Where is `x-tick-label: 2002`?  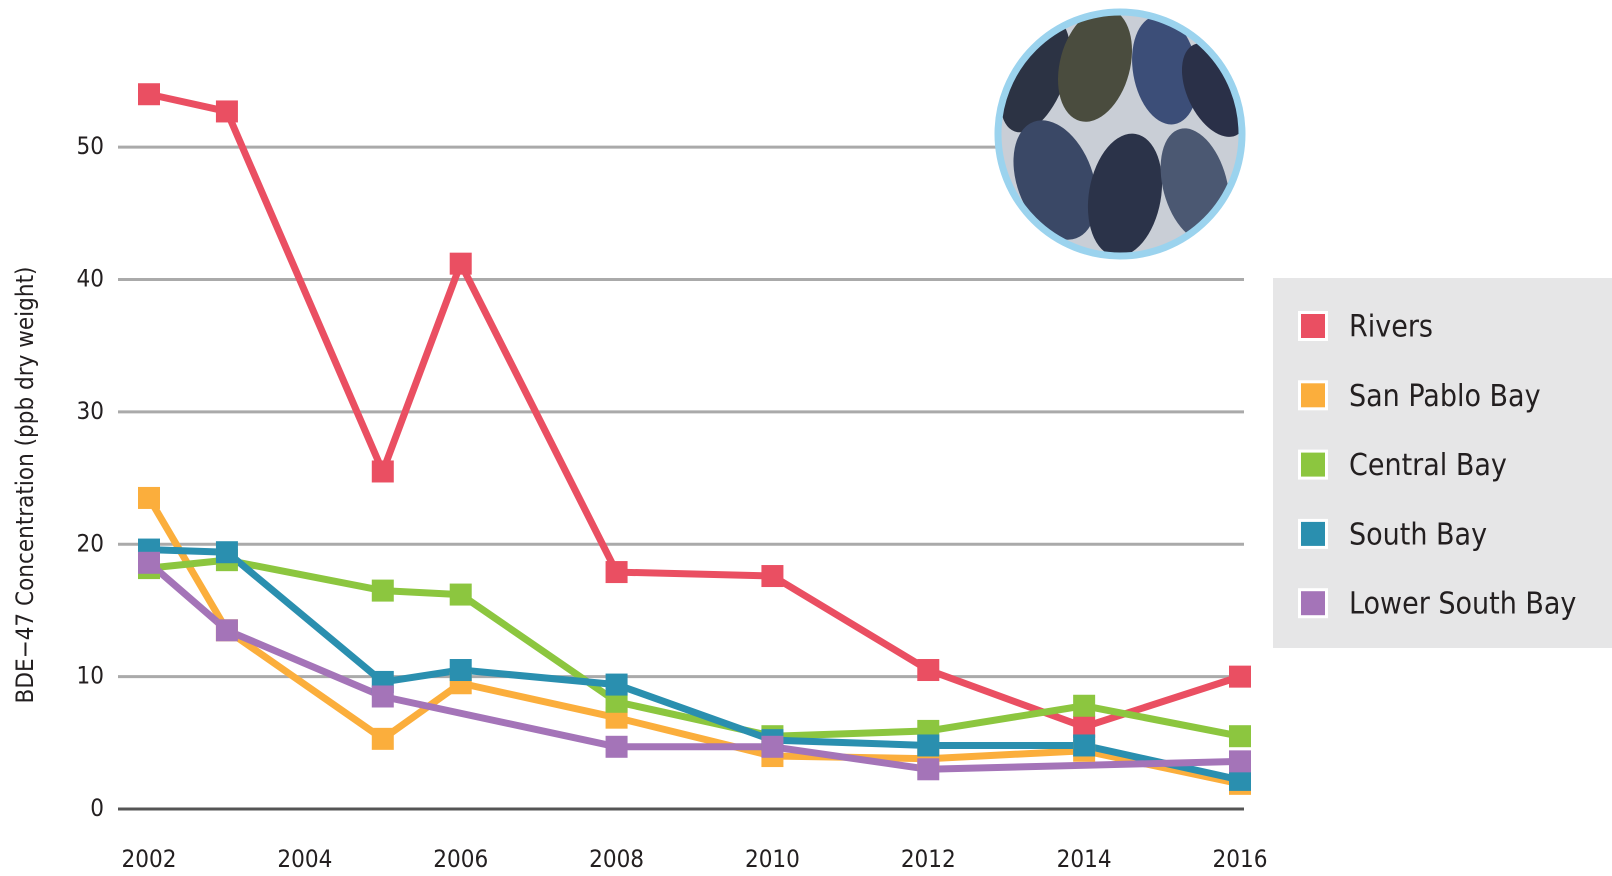
x-tick-label: 2002 is located at coordinates (149, 859).